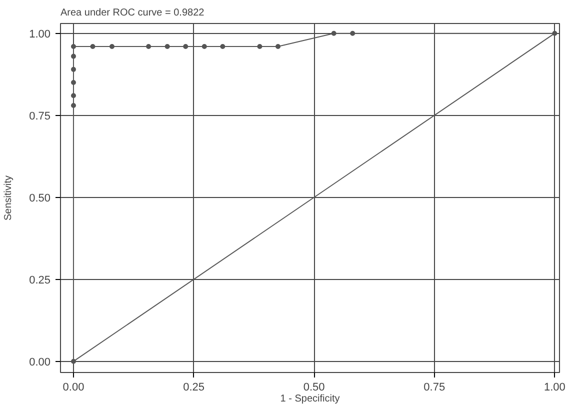  Describe the element at coordinates (310, 399) in the screenshot. I see `x-axis-title: 1 - Specificity` at that location.